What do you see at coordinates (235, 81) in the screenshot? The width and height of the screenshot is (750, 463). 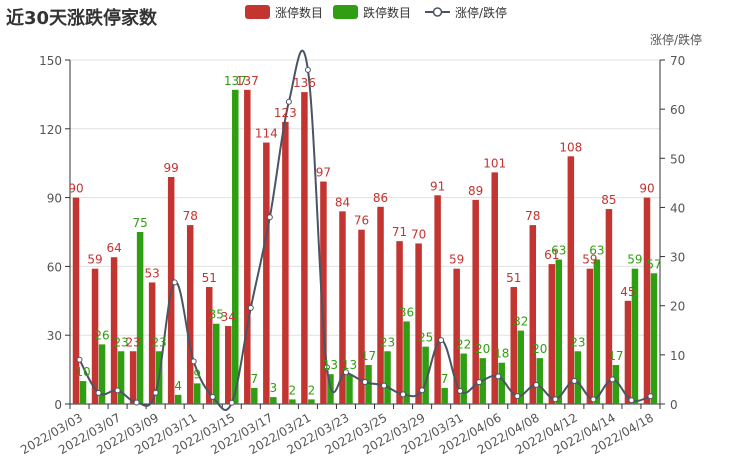 I see `bar-limit-down-label: 137` at bounding box center [235, 81].